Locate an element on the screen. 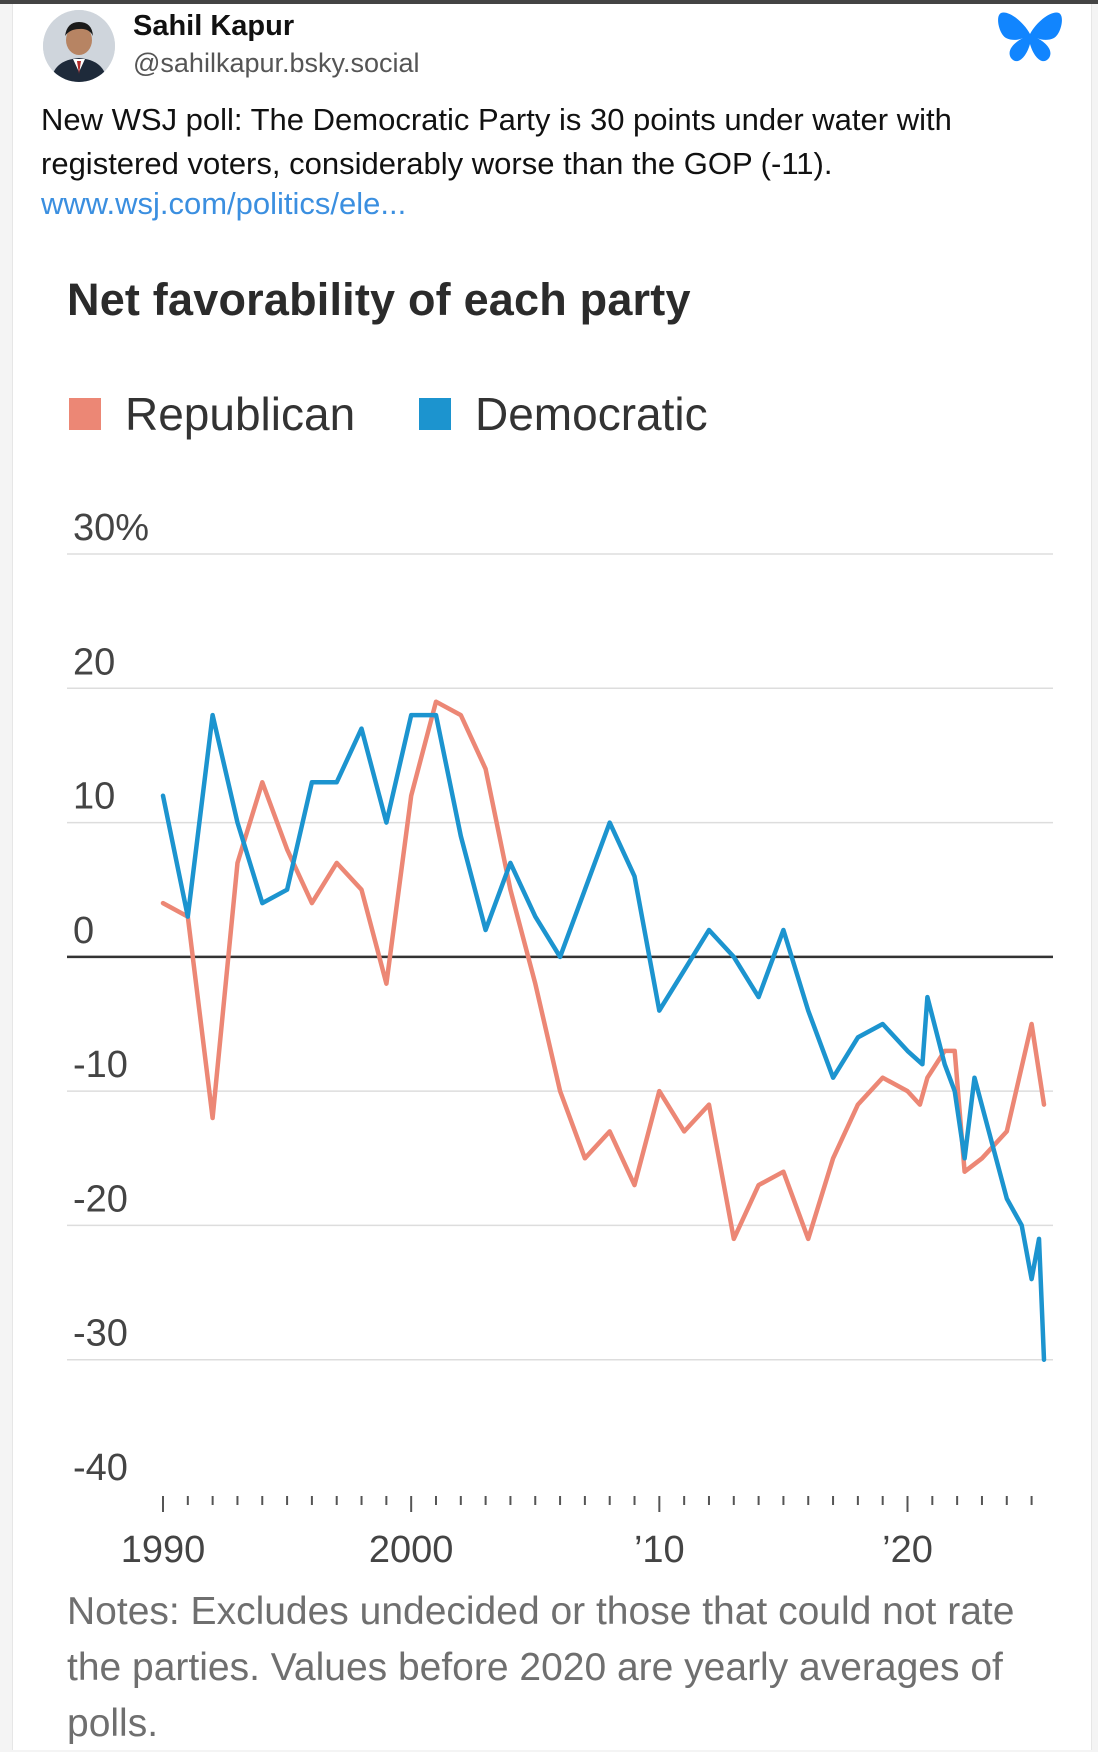  legend-label-republican: Republican is located at coordinates (240, 414).